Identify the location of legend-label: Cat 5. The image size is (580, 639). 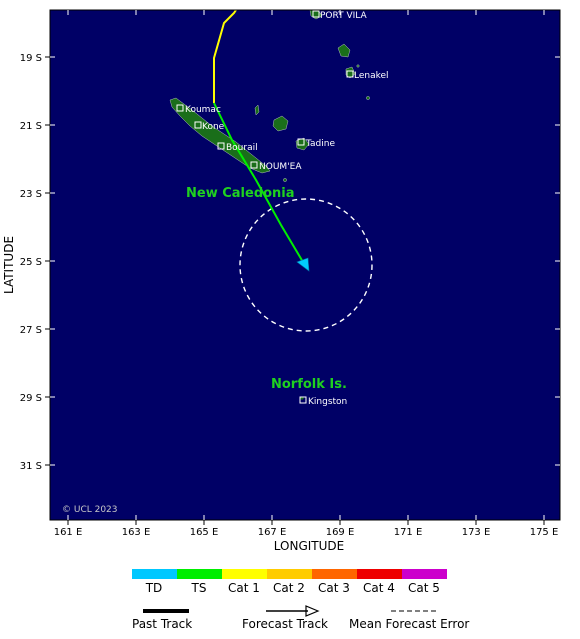
(424, 588).